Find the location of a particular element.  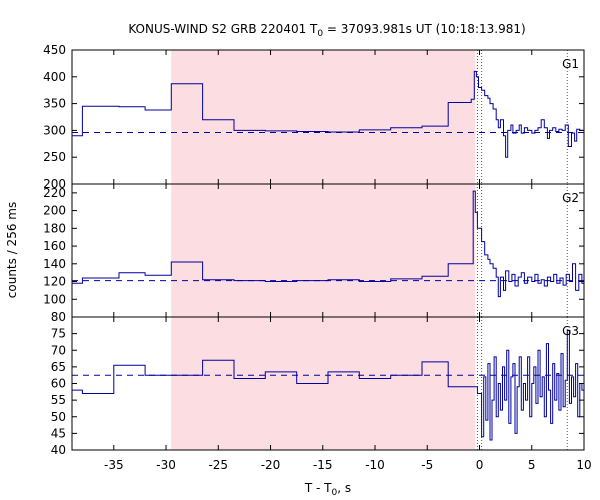

panel-label-g2: G2 is located at coordinates (570, 198).